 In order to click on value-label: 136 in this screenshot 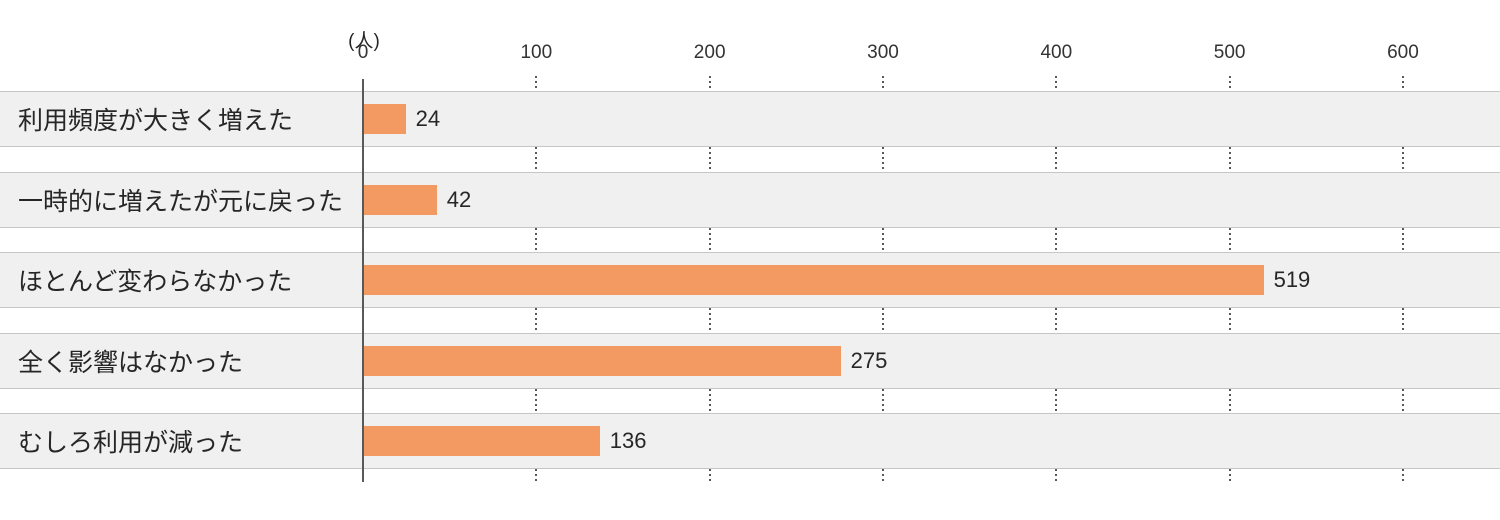, I will do `click(628, 441)`.